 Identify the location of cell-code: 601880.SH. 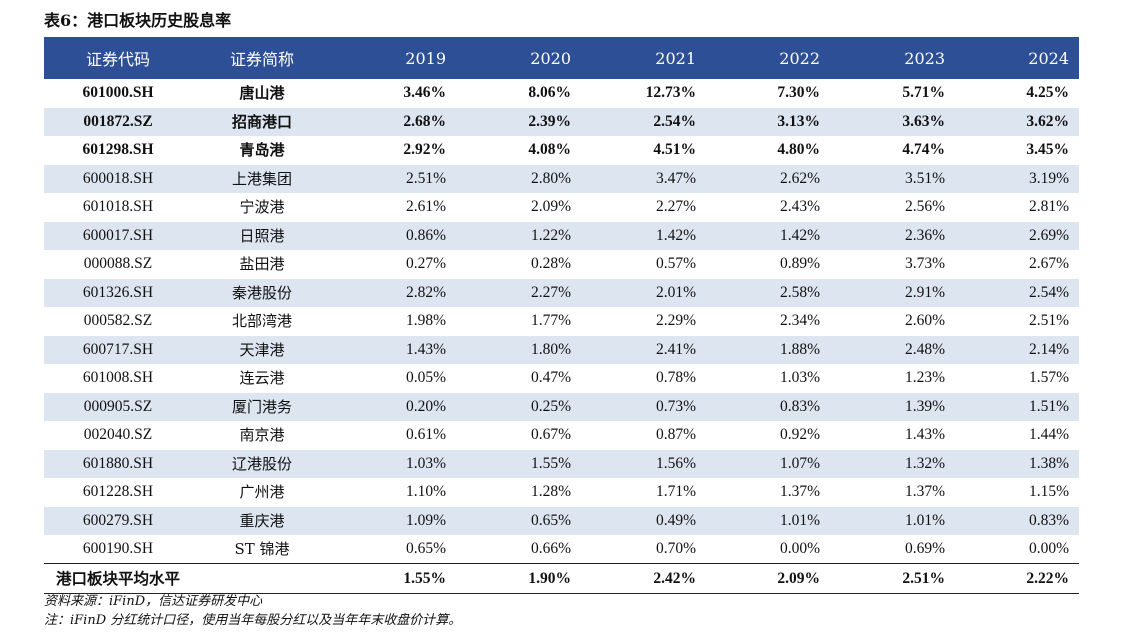
(118, 463).